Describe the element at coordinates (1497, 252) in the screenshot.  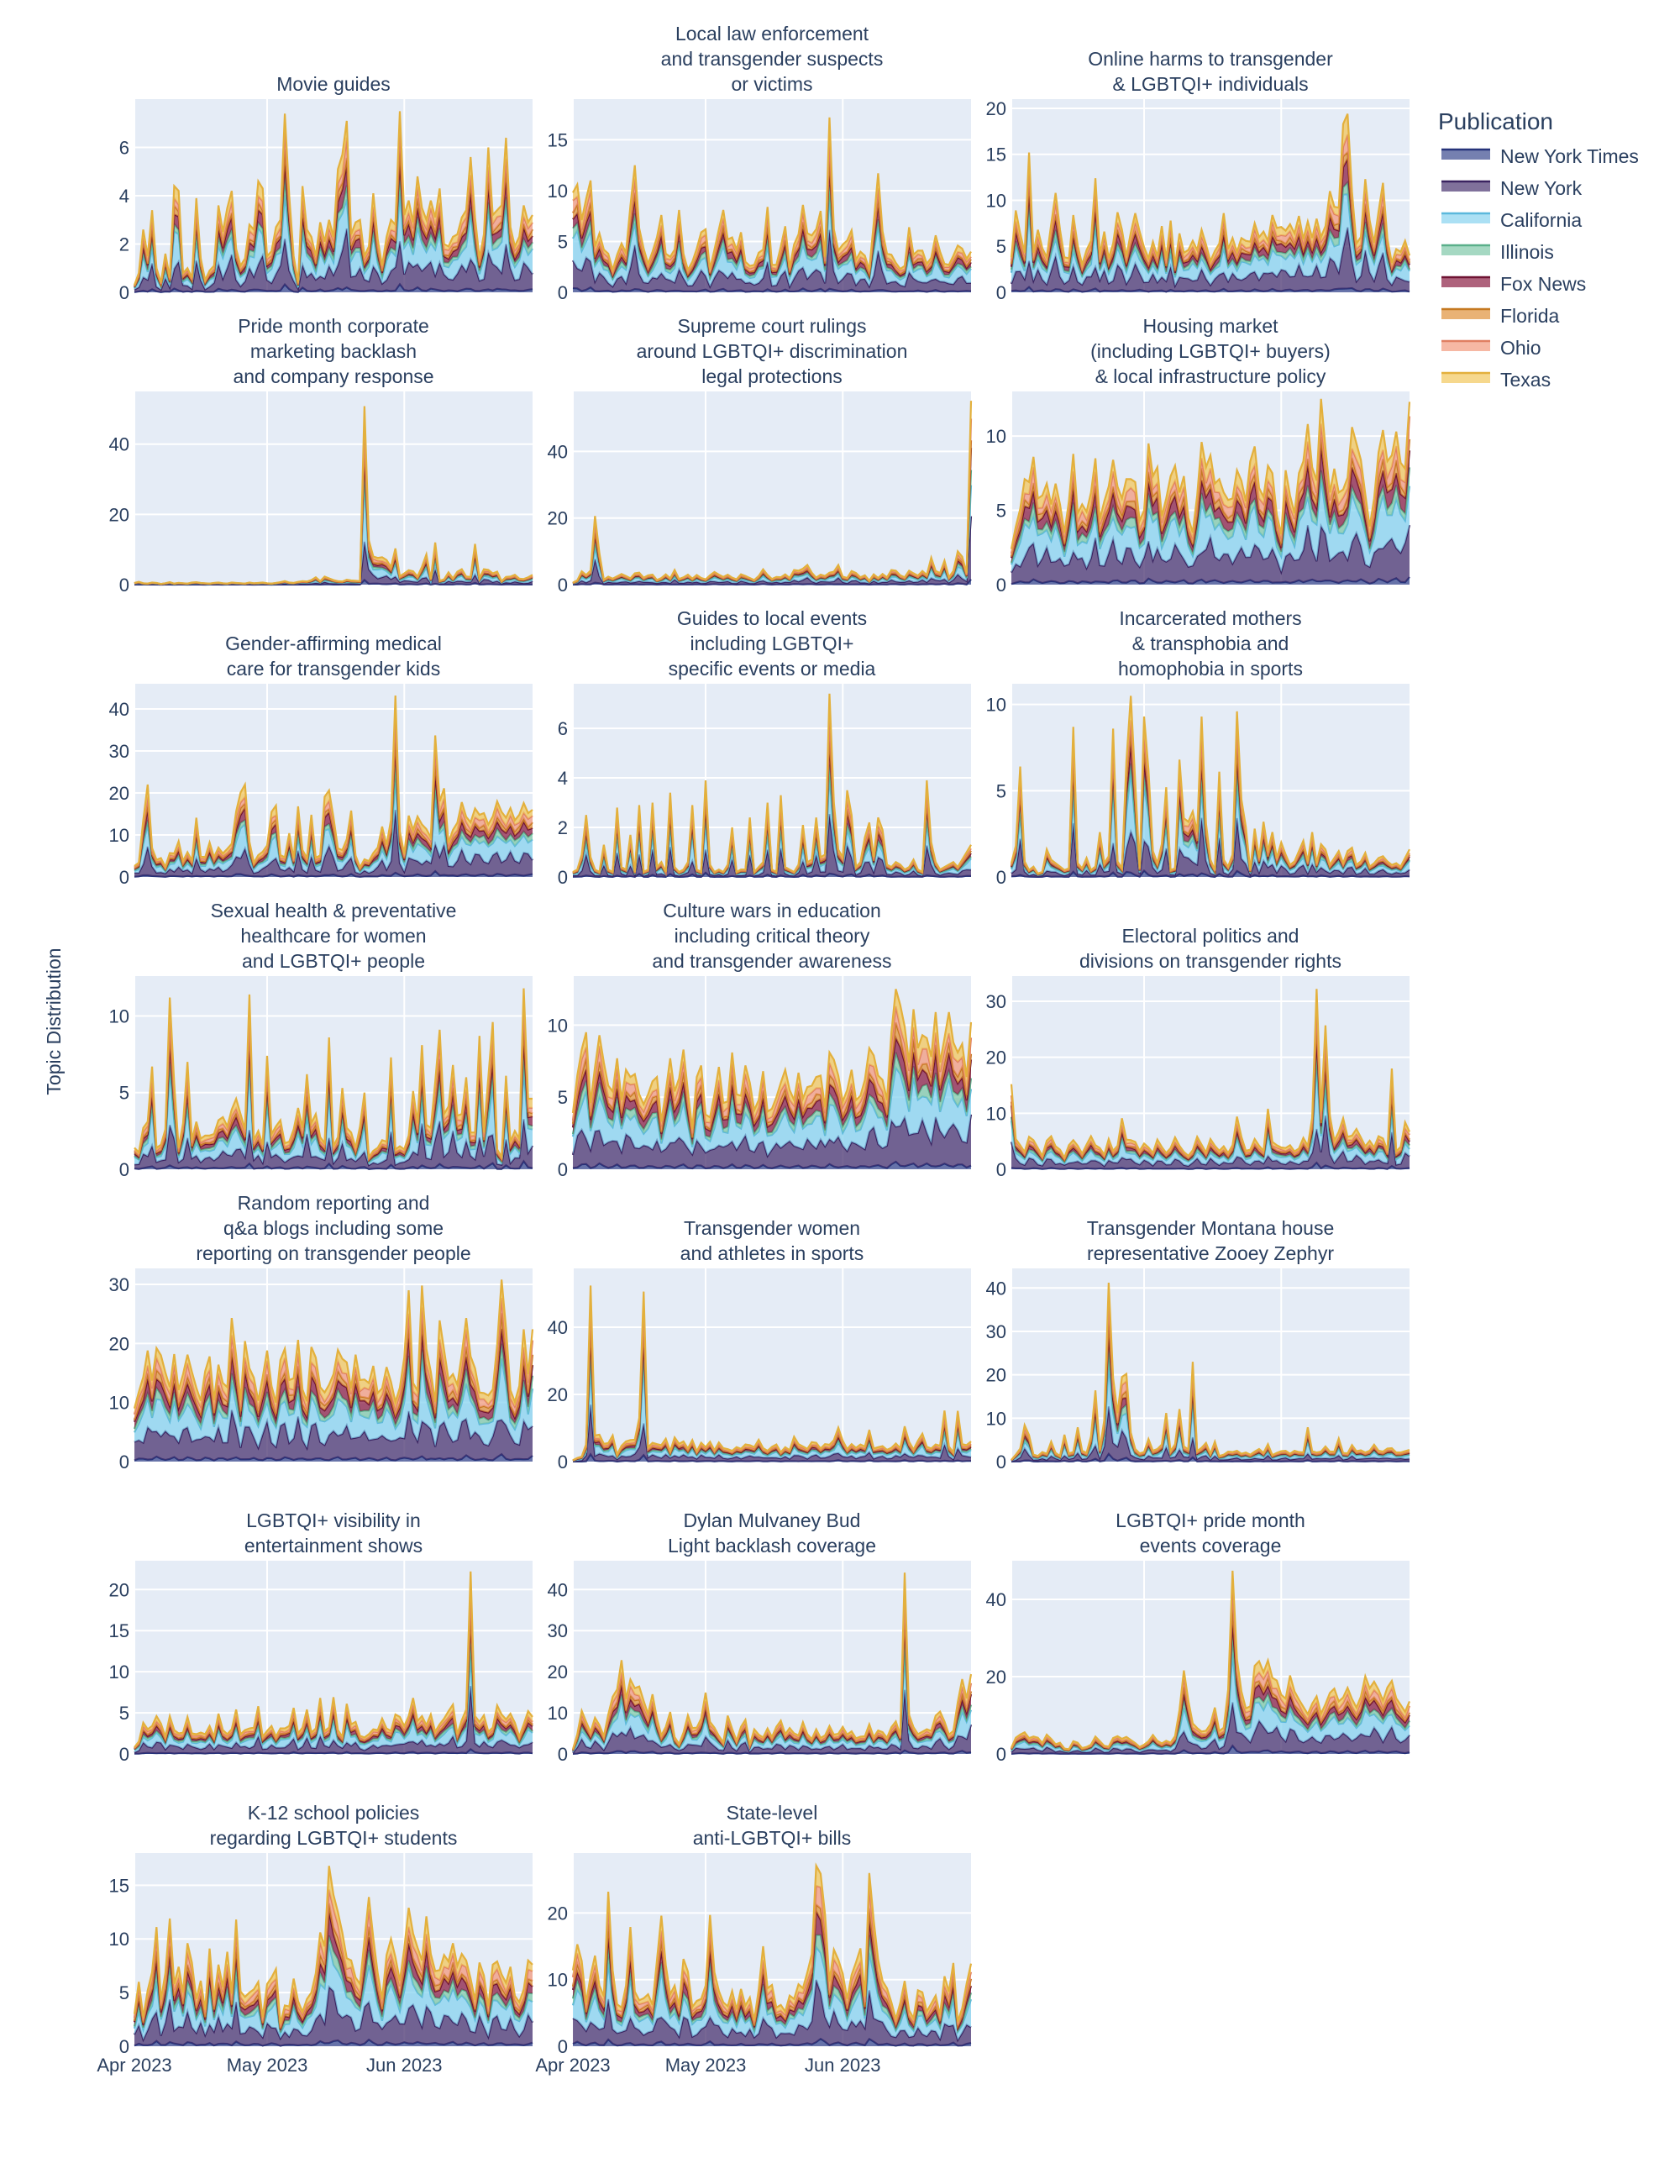
I see `legend-item-illinois: Illinois` at that location.